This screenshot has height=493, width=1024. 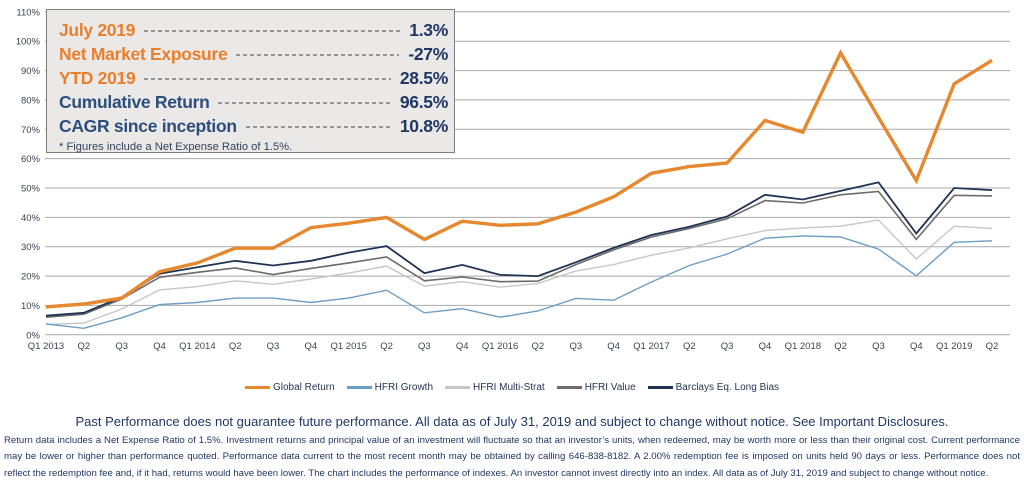 What do you see at coordinates (197, 346) in the screenshot?
I see `svg-text: Q1 2014` at bounding box center [197, 346].